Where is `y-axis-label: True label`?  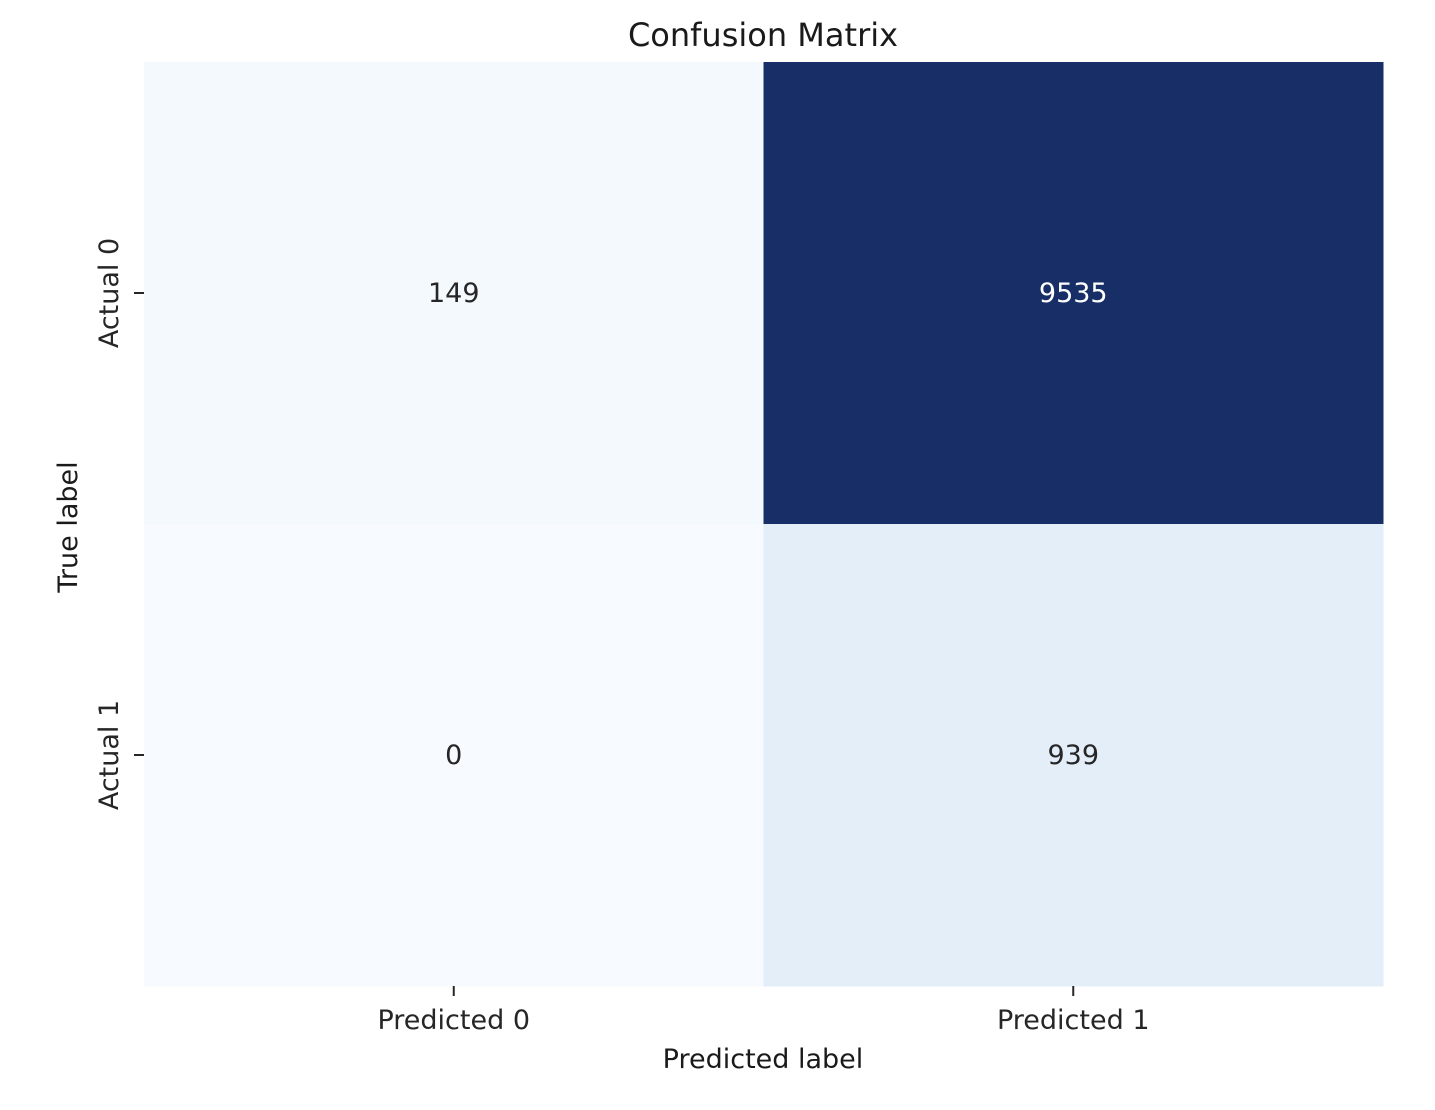 y-axis-label: True label is located at coordinates (68, 527).